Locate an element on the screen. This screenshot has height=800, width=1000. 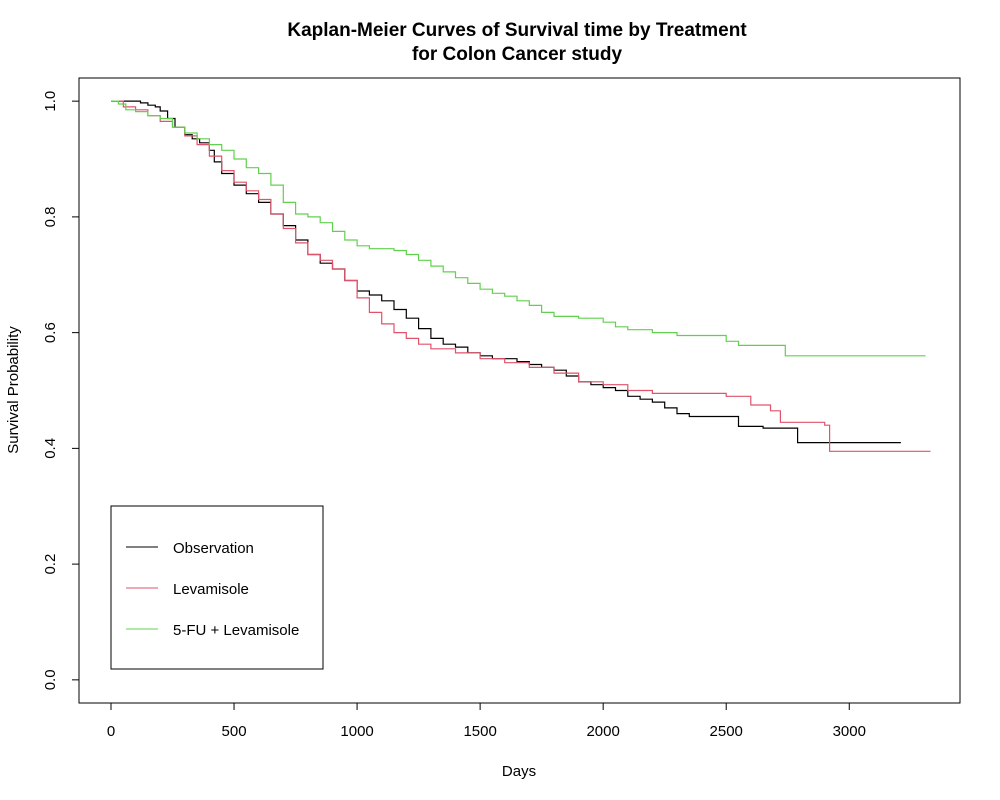
x-axis: 0 500 1000 1500 2000 2500 3000 is located at coordinates (486, 721).